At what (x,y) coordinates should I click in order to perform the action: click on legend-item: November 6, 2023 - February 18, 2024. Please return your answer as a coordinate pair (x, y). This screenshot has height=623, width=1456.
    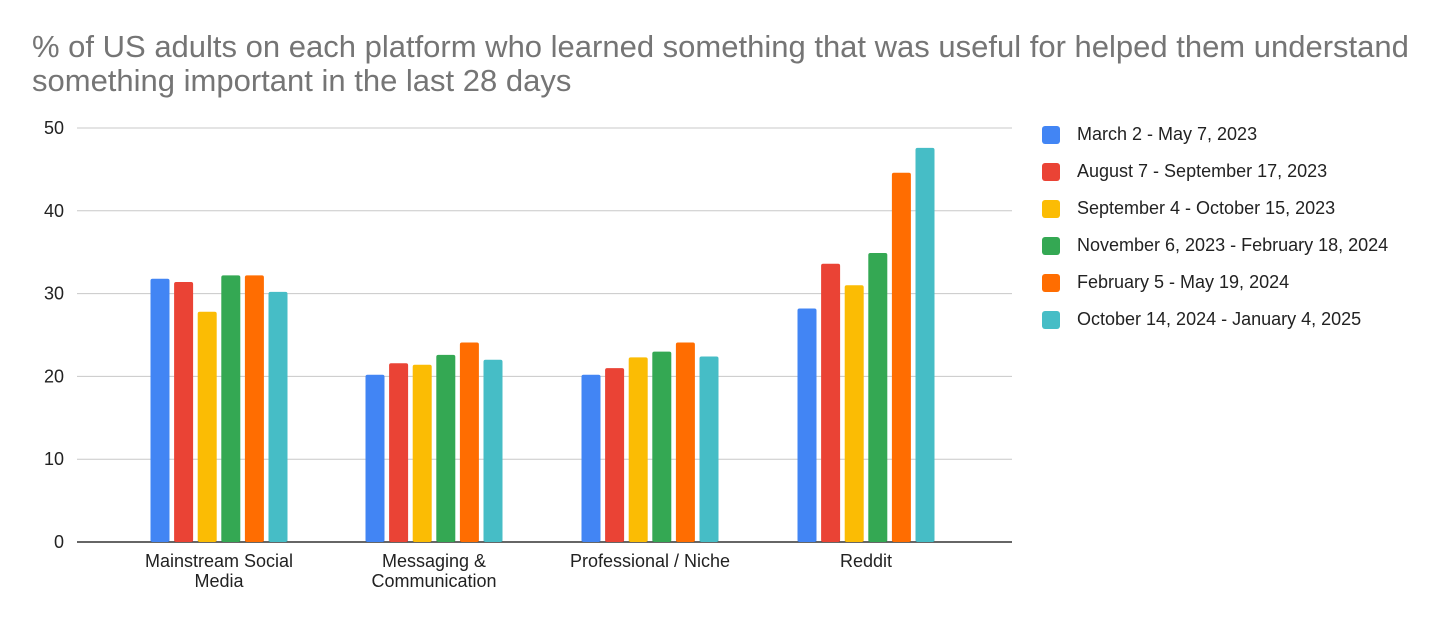
    Looking at the image, I should click on (1215, 245).